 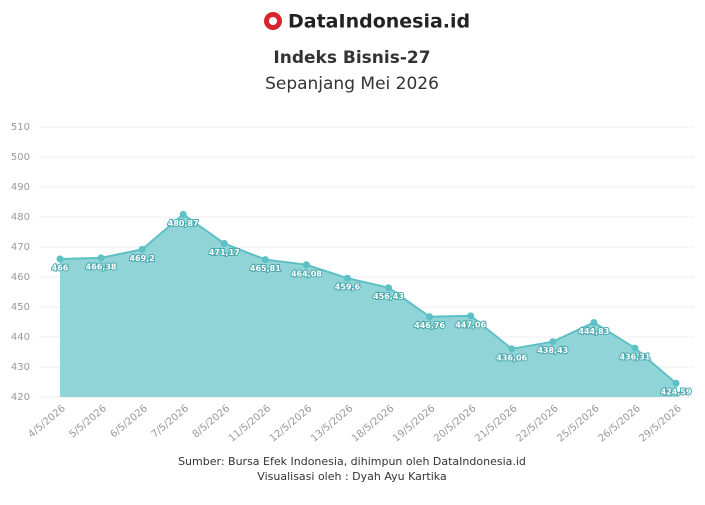 I want to click on value-label: 424,59, so click(x=676, y=392).